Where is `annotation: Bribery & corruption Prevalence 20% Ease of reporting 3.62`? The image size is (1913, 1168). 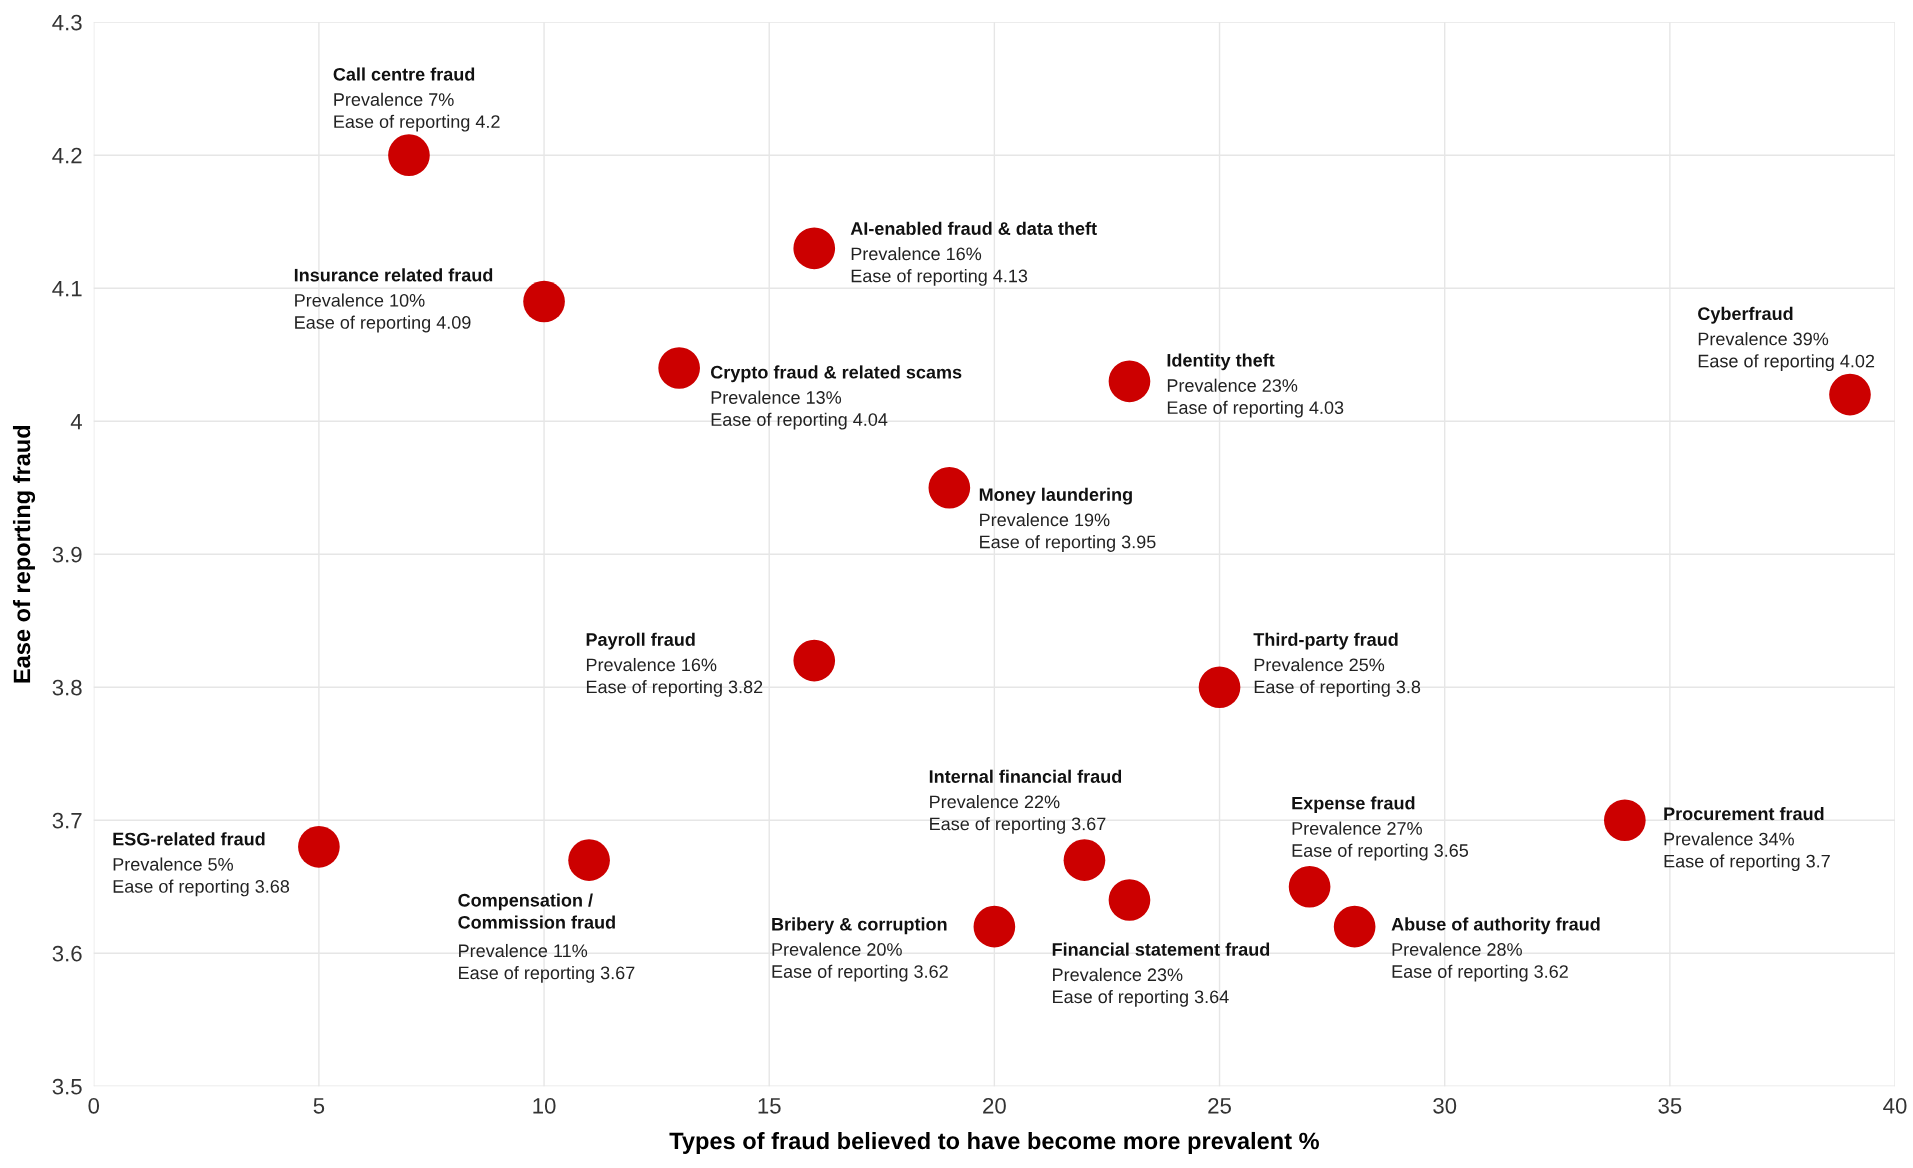 annotation: Bribery & corruption Prevalence 20% Ease of reporting 3.62 is located at coordinates (860, 949).